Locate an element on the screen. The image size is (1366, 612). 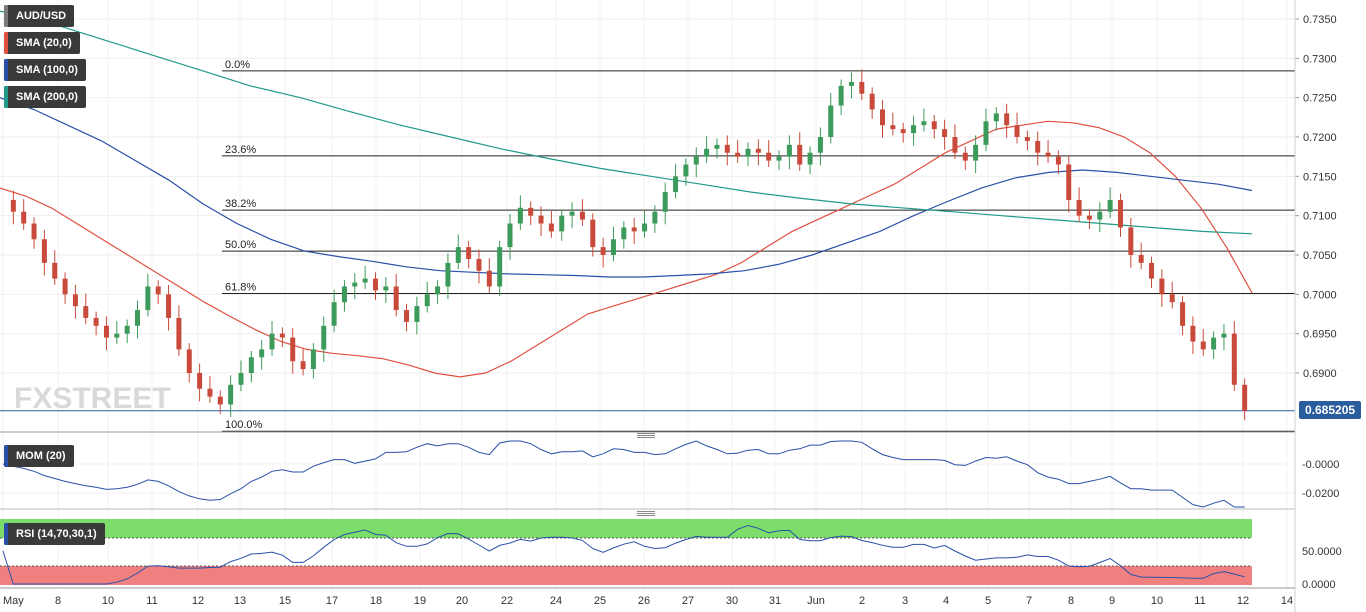
mom-label: MOM (20) is located at coordinates (41, 456).